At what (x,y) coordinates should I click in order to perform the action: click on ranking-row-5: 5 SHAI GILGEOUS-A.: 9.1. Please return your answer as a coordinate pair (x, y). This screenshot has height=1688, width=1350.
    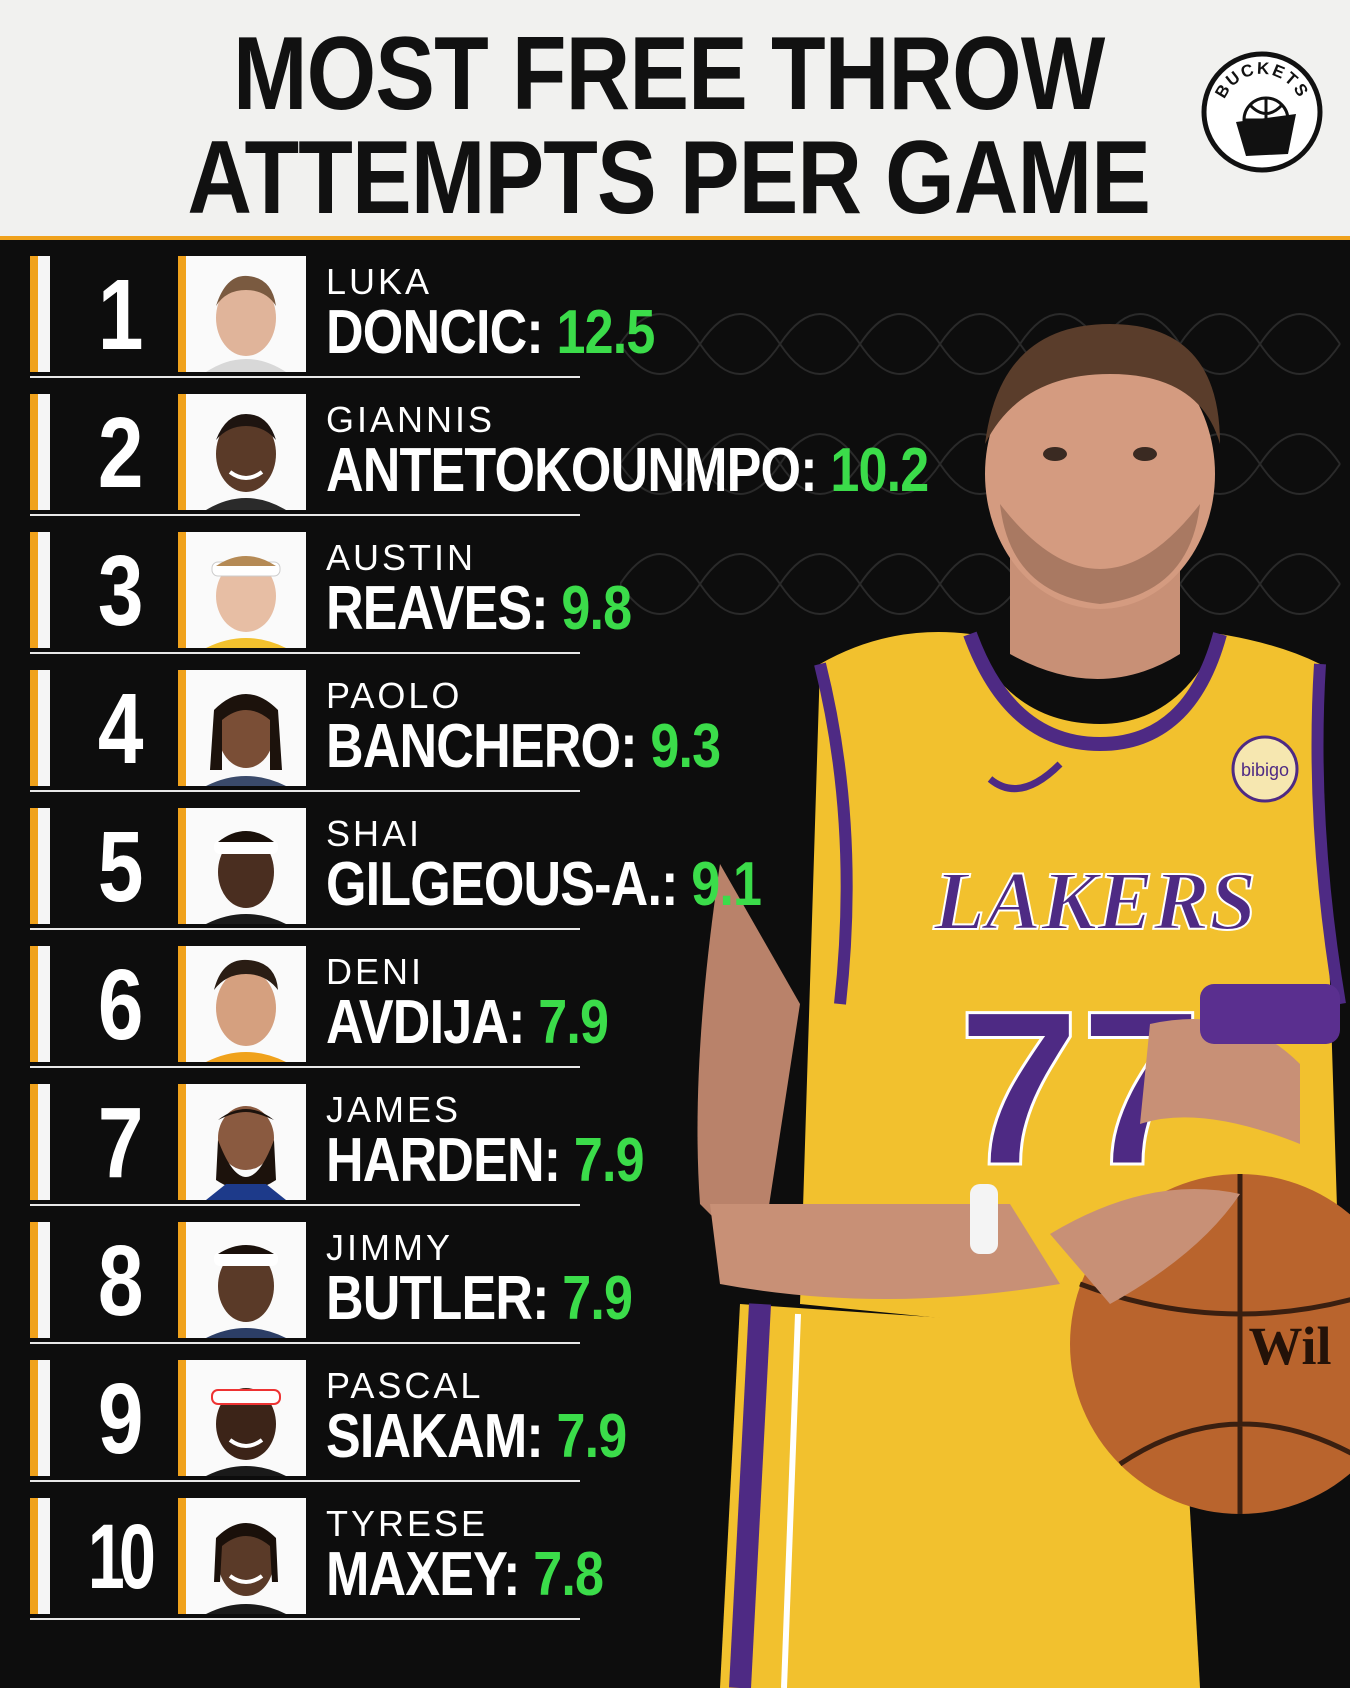
    Looking at the image, I should click on (381, 866).